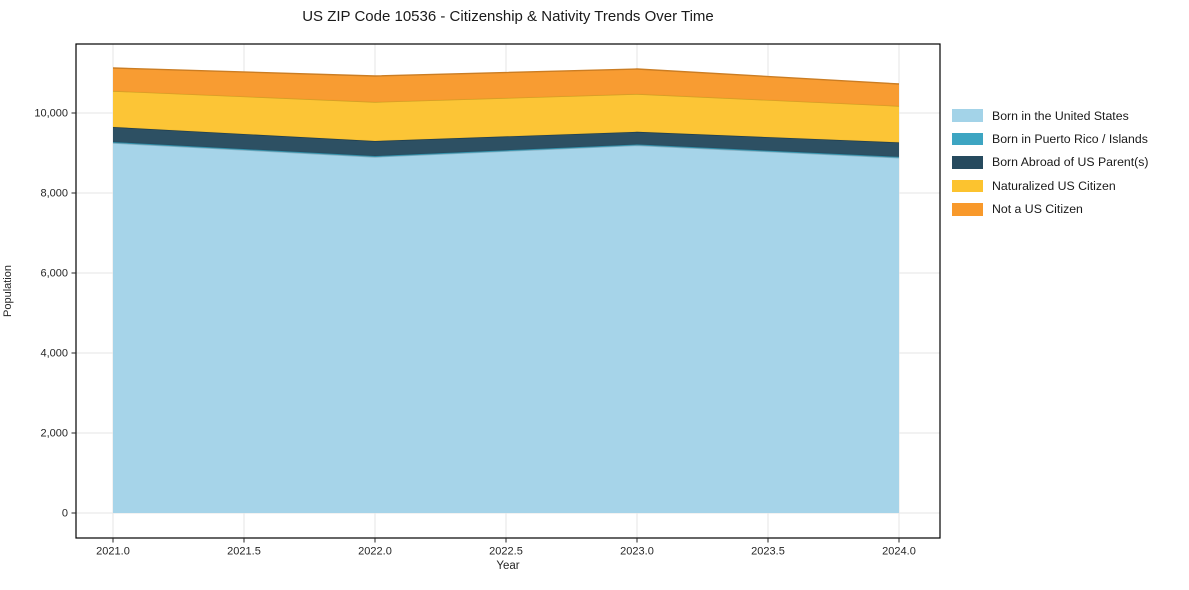  Describe the element at coordinates (54, 194) in the screenshot. I see `y-tick-label: 8,000` at that location.